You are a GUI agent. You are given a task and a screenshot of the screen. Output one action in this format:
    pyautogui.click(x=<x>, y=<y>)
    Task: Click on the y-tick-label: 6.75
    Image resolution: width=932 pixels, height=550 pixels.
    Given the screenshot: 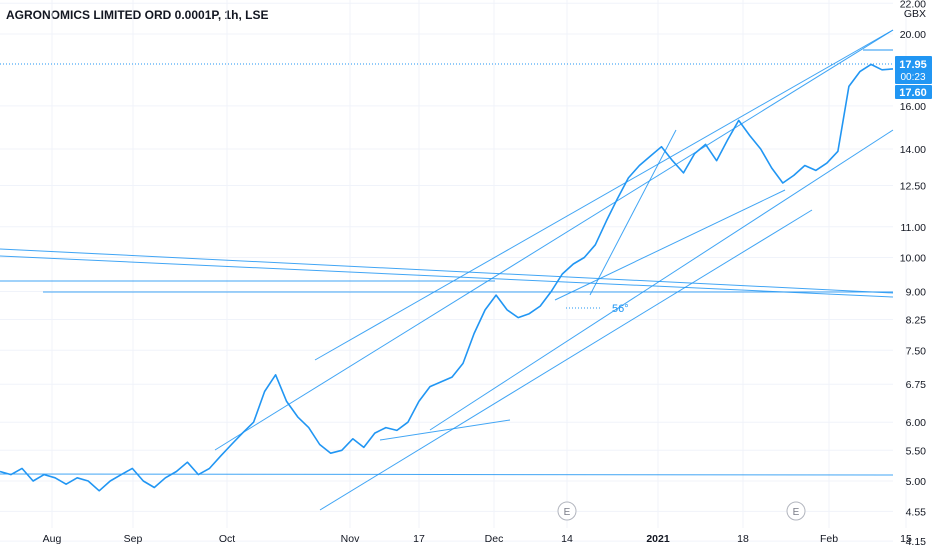 What is the action you would take?
    pyautogui.click(x=916, y=385)
    